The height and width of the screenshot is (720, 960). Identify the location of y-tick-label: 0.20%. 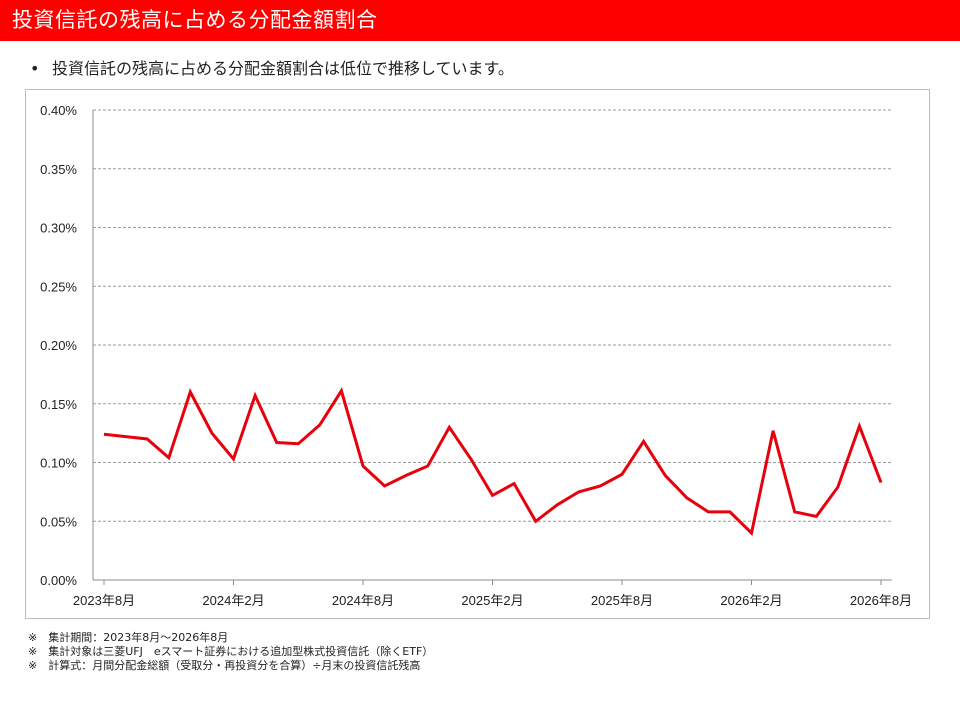
(58, 345).